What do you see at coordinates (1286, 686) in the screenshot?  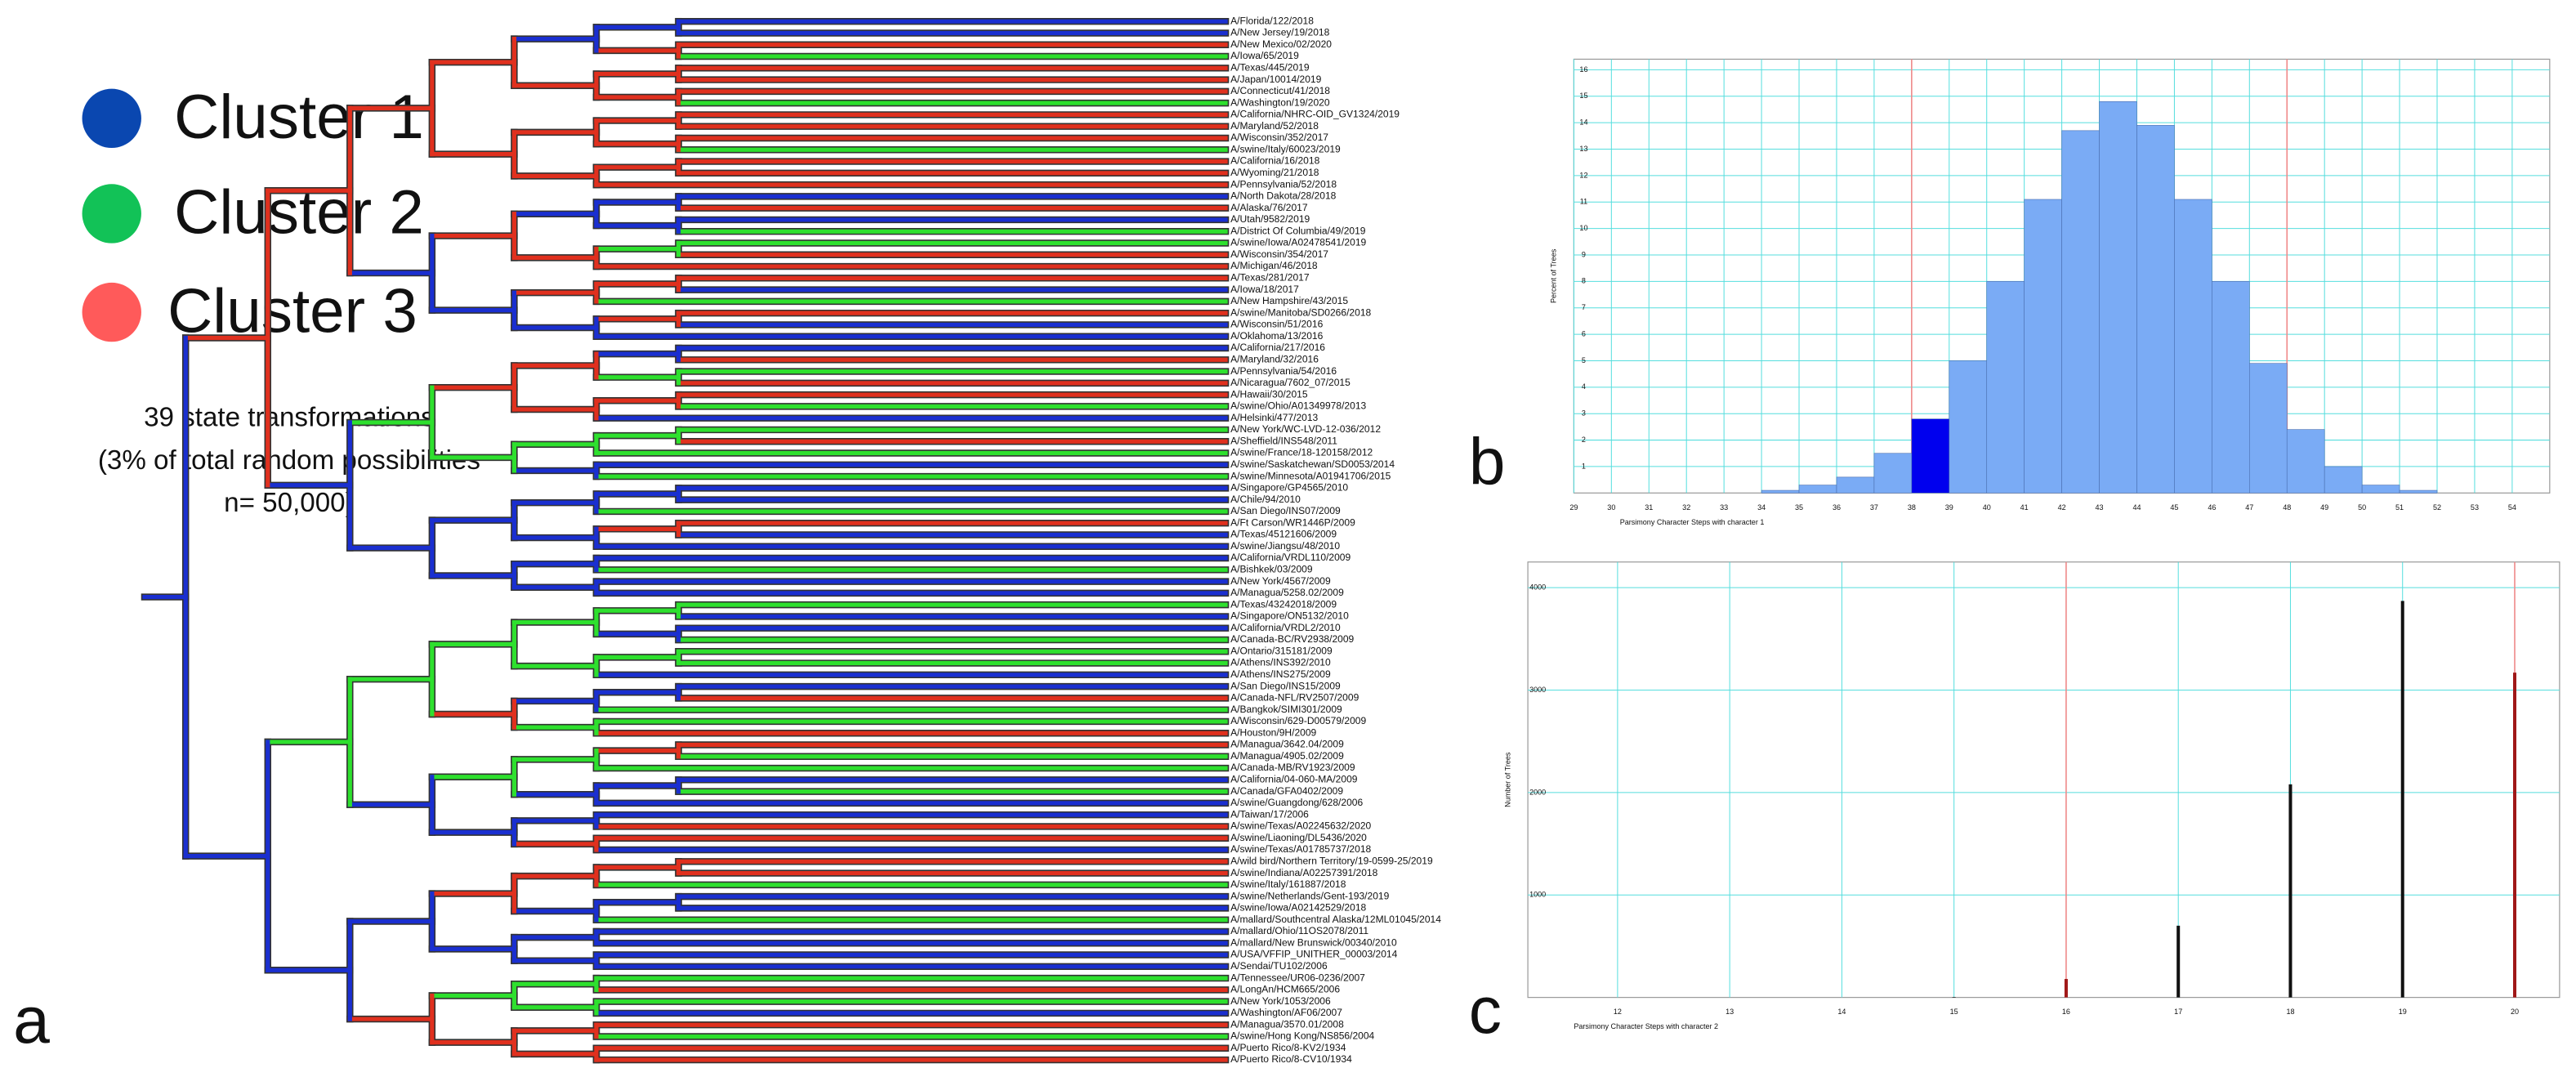 I see `leaf-label: A/San Diego/INS15/2009` at bounding box center [1286, 686].